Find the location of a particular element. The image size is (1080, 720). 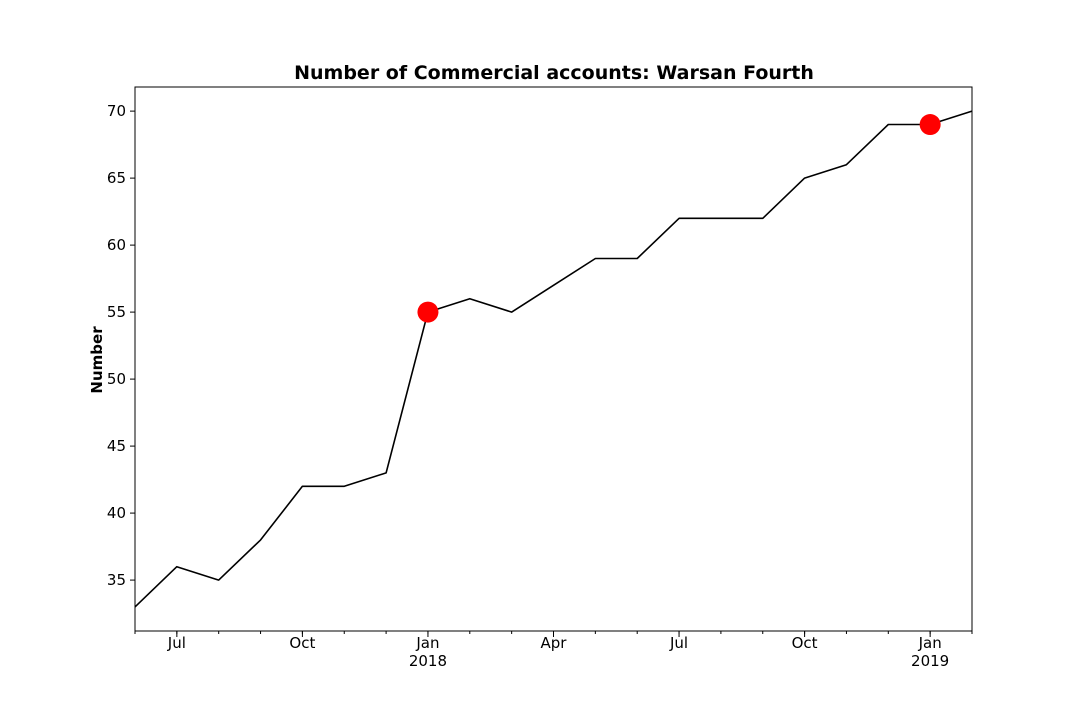

x-tick-year-label: 2019 is located at coordinates (930, 661).